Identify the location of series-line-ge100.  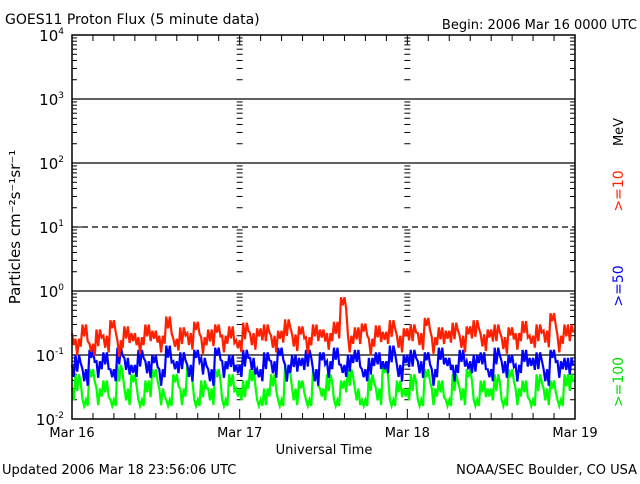
(322, 387).